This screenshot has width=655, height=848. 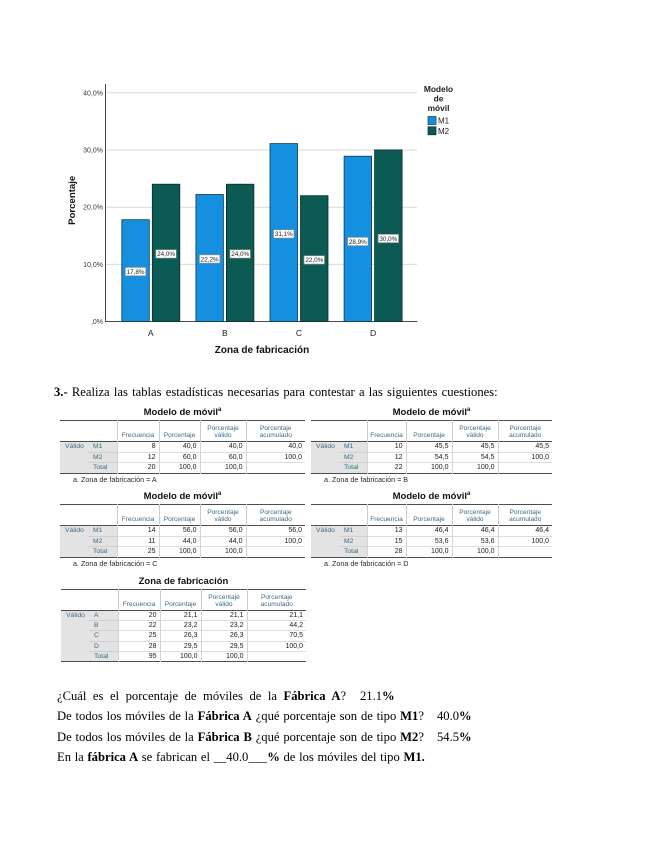 What do you see at coordinates (284, 234) in the screenshot?
I see `svg-text: 31,1%` at bounding box center [284, 234].